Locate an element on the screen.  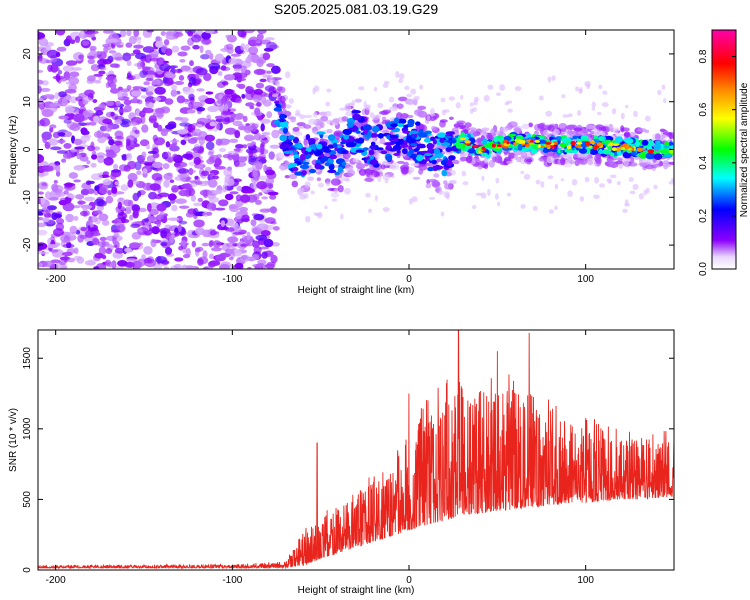
spectrogram-y-tick-label: -20 is located at coordinates (27, 244).